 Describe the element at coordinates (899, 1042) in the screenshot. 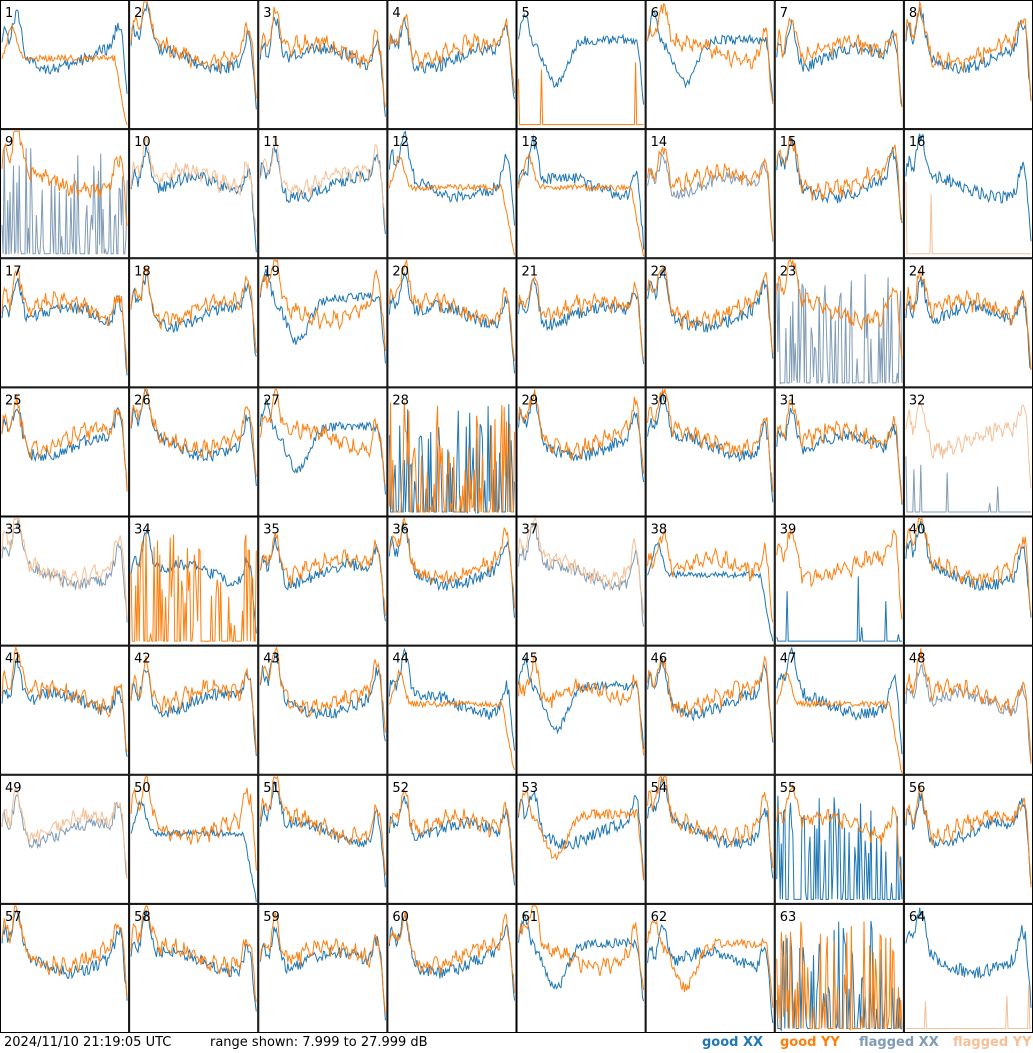

I see `legend-flagged-xx: flagged XX` at that location.